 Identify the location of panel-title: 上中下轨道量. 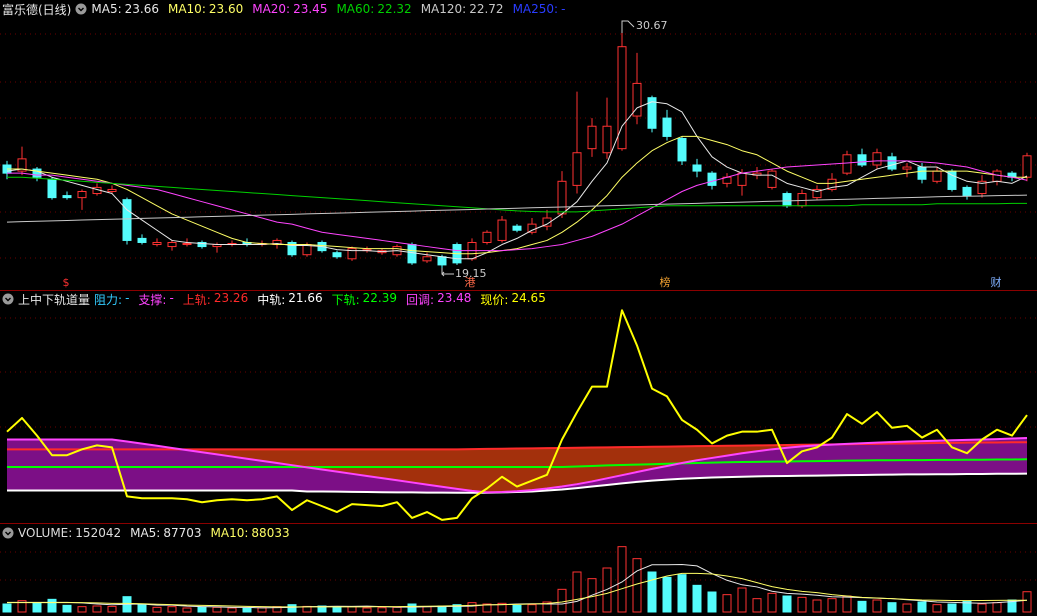
(54, 299).